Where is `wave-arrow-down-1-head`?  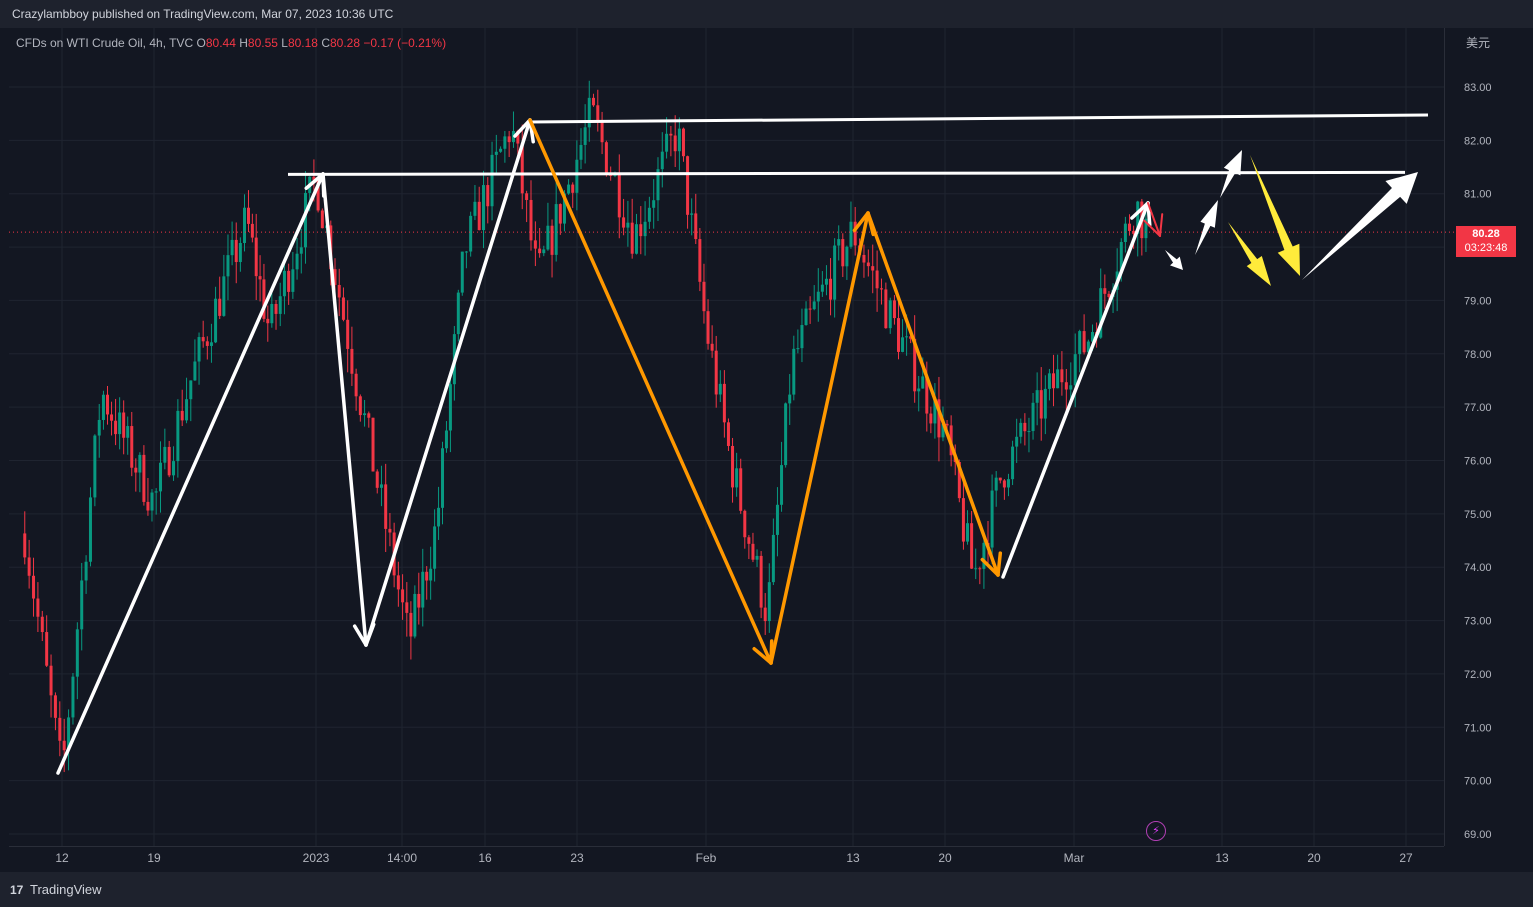
wave-arrow-down-1-head is located at coordinates (360, 635).